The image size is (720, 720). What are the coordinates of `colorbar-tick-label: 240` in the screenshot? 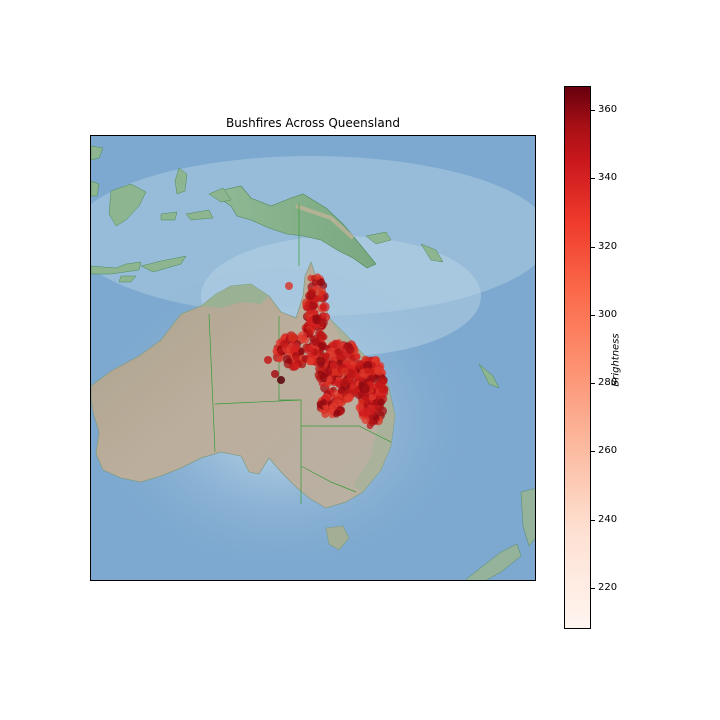 It's located at (608, 519).